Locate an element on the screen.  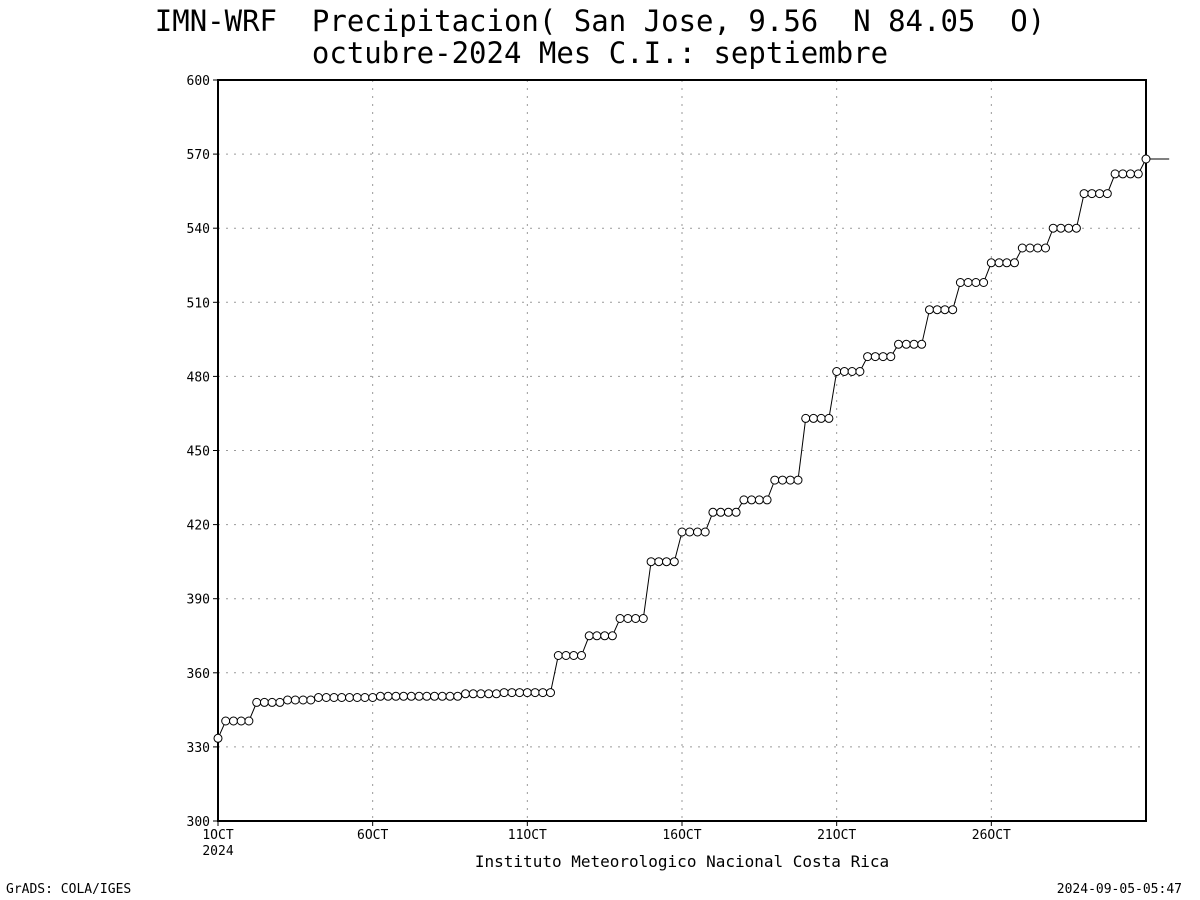
x-tick-label: 26OCT is located at coordinates (991, 835).